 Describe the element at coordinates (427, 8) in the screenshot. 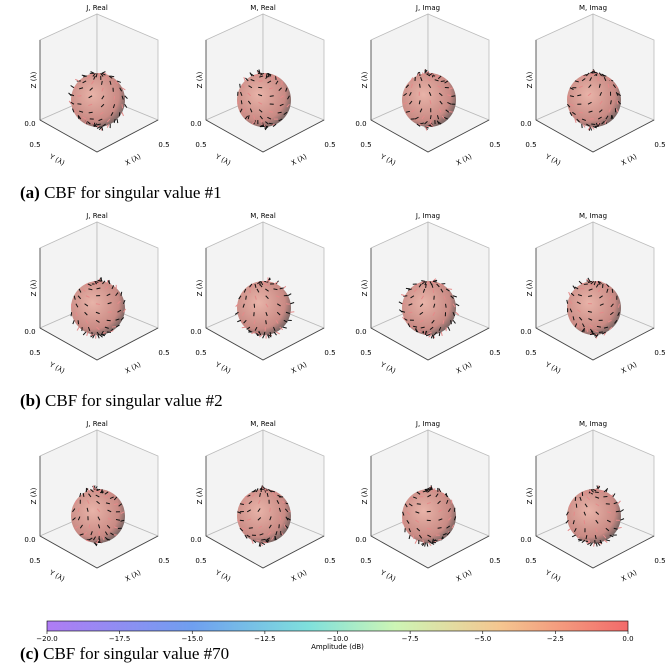

I see `subplot-title: J, Imag` at that location.